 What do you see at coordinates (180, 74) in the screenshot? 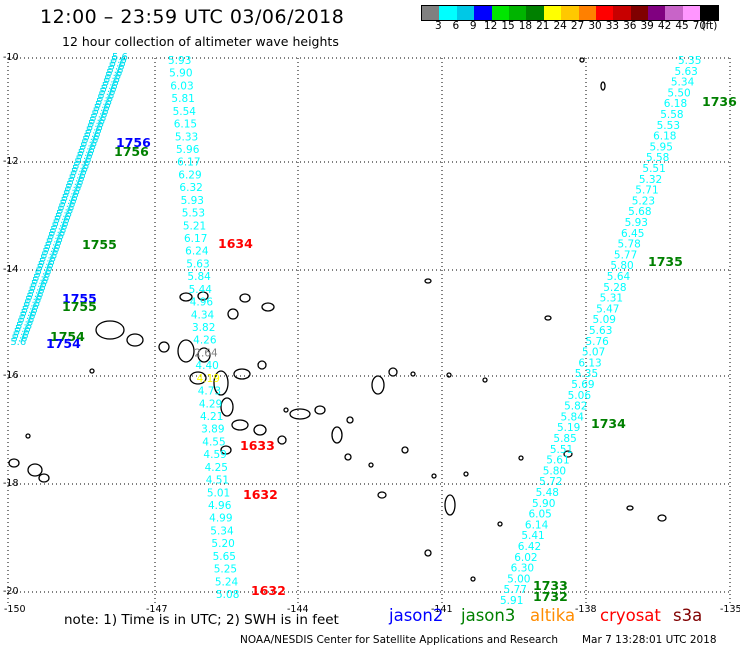
I see `wave-height-value: 5.90` at bounding box center [180, 74].